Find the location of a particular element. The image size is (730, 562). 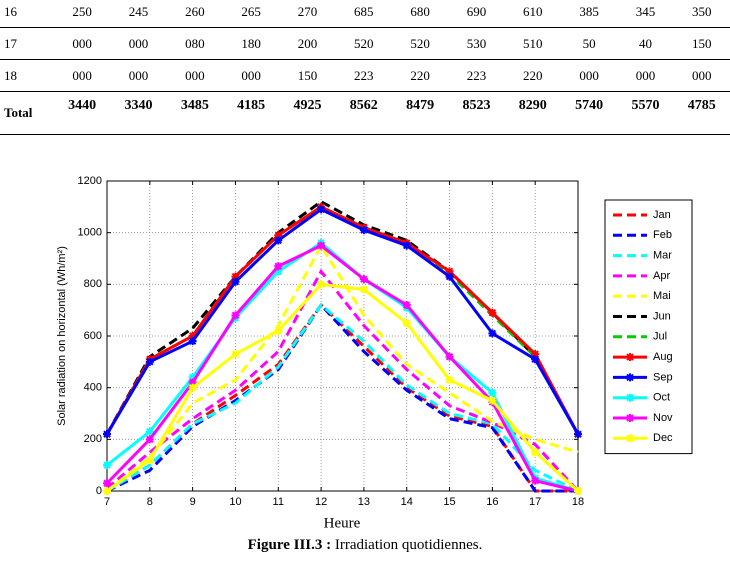

table-cell: 180 is located at coordinates (251, 43).